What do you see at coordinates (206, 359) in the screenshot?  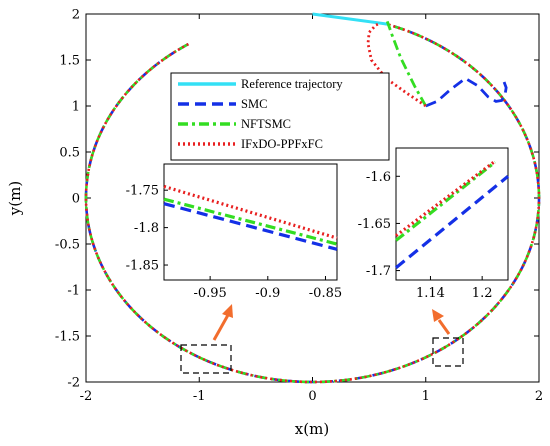 I see `zoom-box-left` at bounding box center [206, 359].